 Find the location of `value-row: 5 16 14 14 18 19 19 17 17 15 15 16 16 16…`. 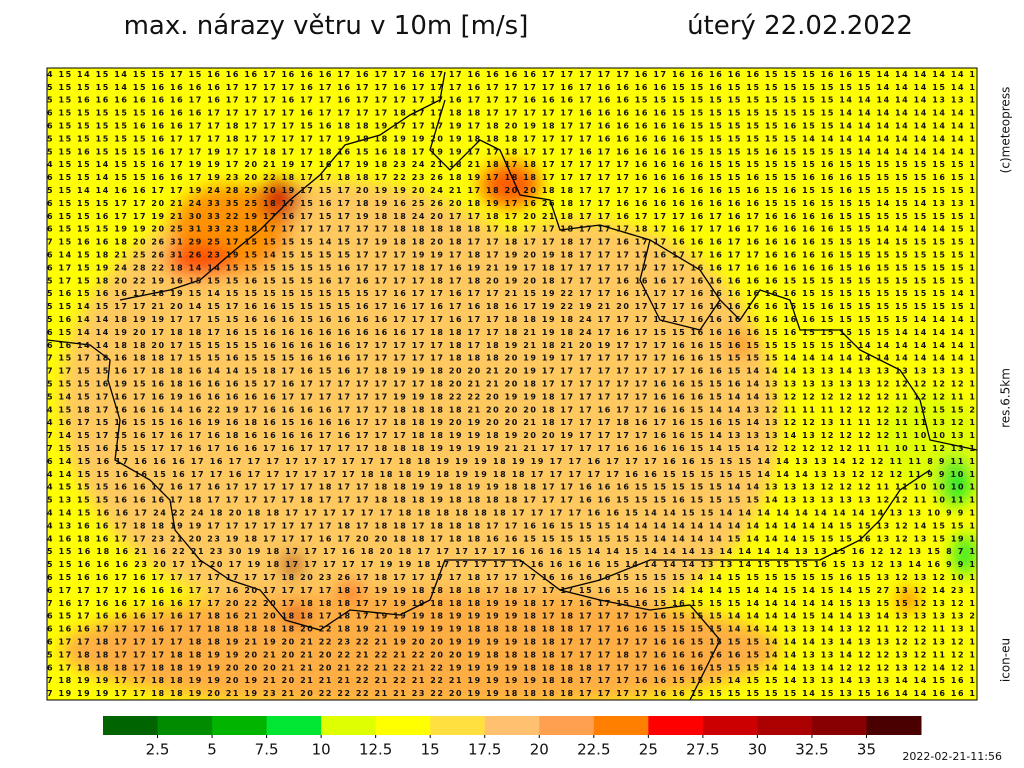

value-row: 5 16 14 14 18 19 19 17 17 15 15 16 16 16… is located at coordinates (511, 319).